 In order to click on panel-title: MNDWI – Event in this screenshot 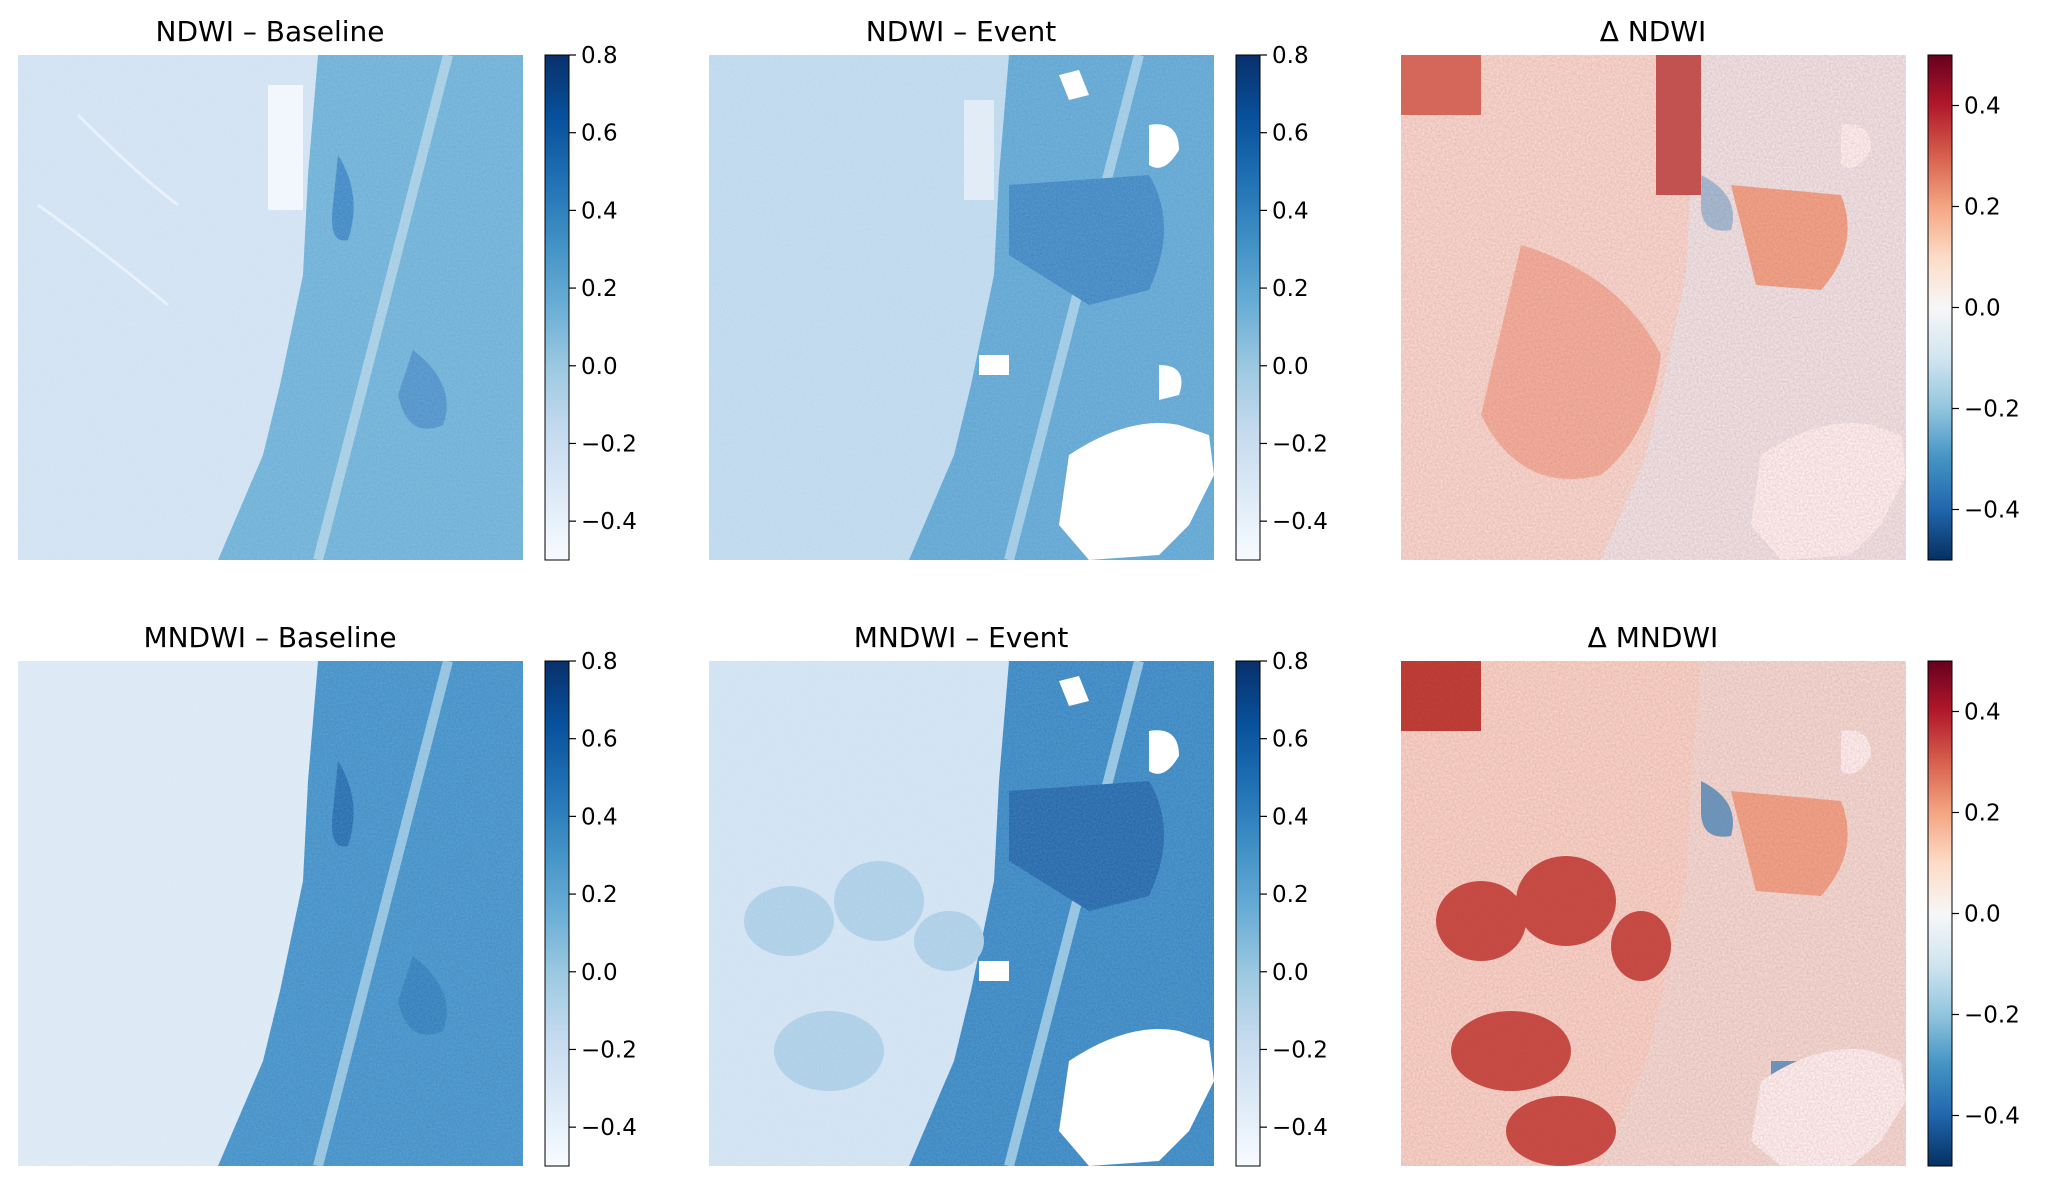, I will do `click(961, 637)`.